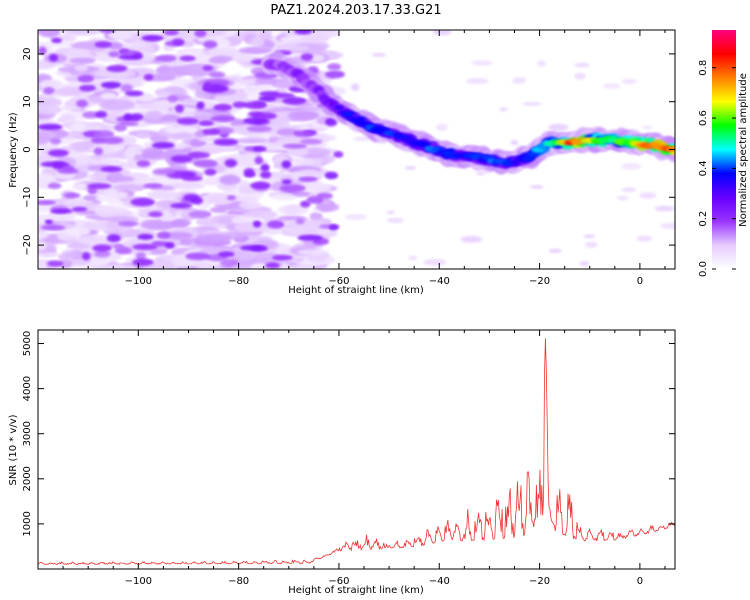 The height and width of the screenshot is (600, 750). Describe the element at coordinates (338, 281) in the screenshot. I see `spectrogram-xtick-label: −60` at that location.